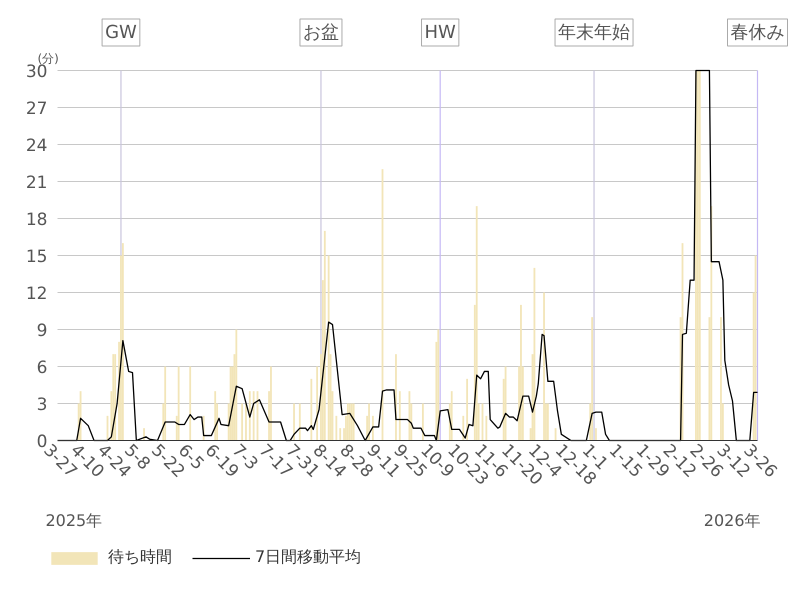  I want to click on ref-line-label: 年末年始, so click(594, 32).